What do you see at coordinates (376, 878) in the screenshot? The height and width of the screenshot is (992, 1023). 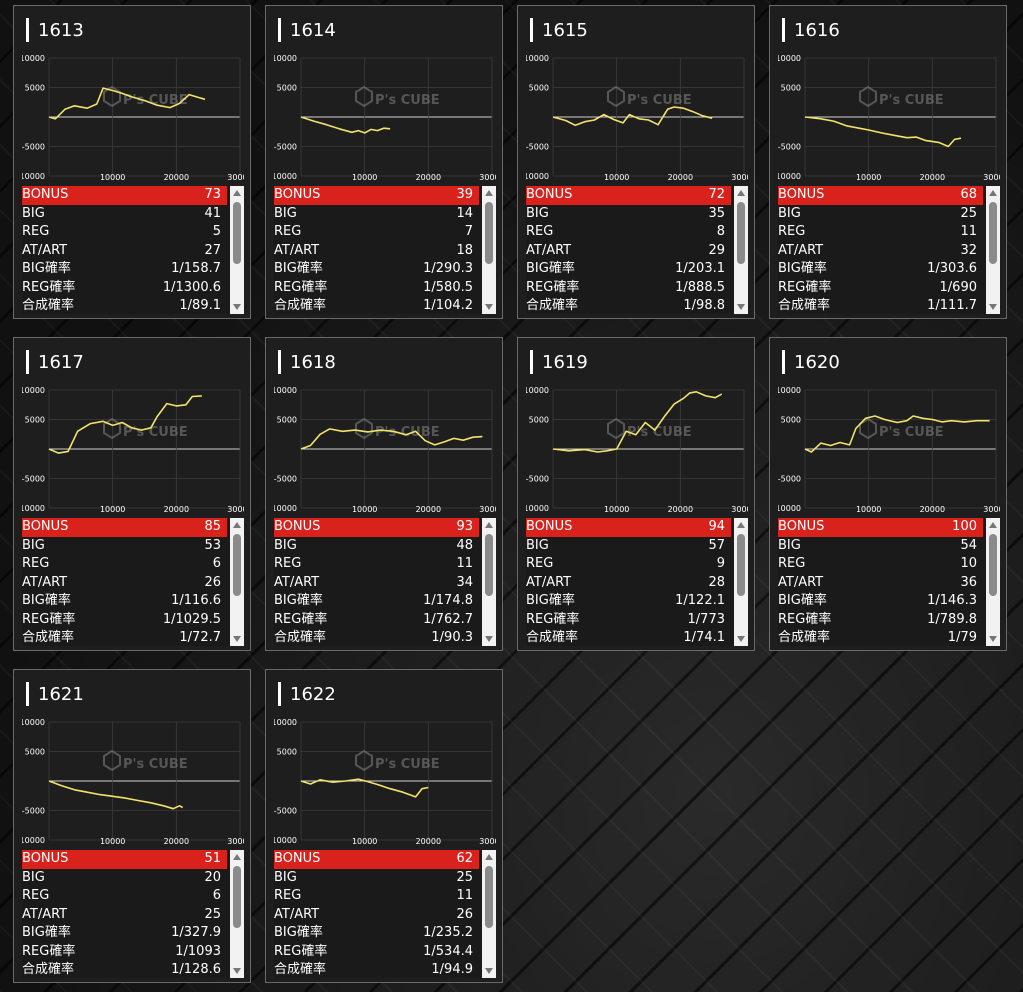 I see `stat-row: BIG 25` at bounding box center [376, 878].